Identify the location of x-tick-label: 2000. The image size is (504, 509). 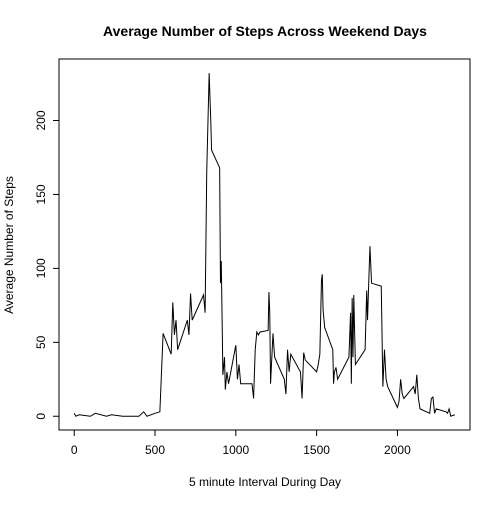
(397, 450).